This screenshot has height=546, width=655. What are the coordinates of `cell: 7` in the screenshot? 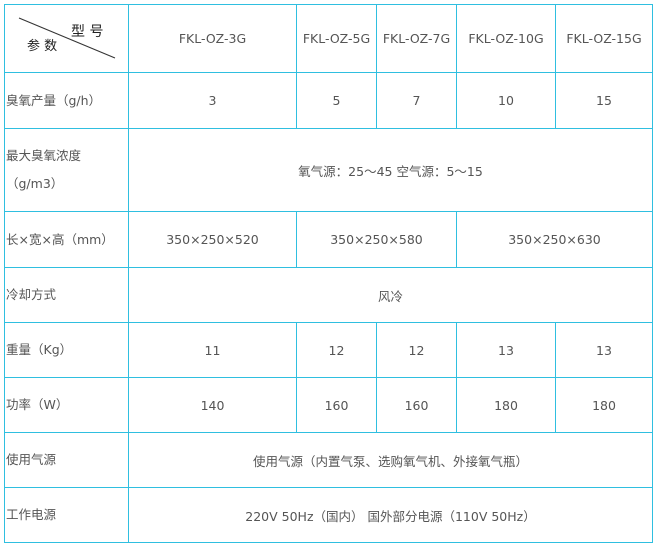 It's located at (416, 100).